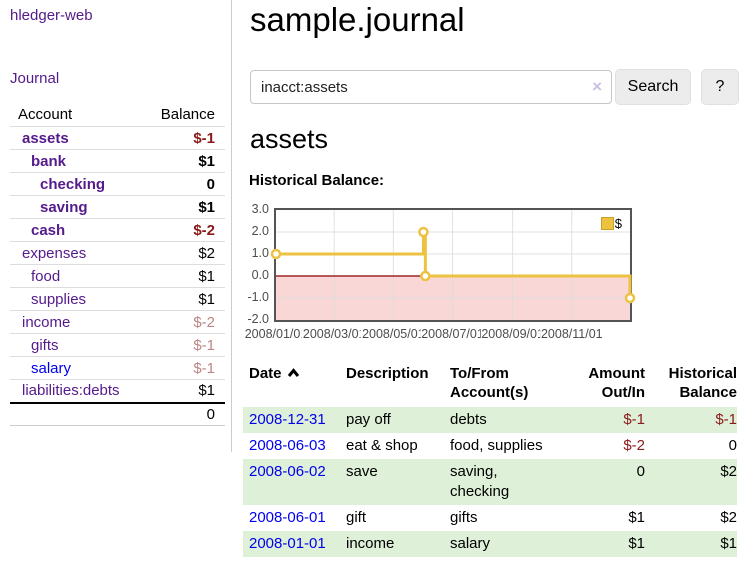  Describe the element at coordinates (464, 517) in the screenshot. I see `register-accounts-cell: gifts` at that location.